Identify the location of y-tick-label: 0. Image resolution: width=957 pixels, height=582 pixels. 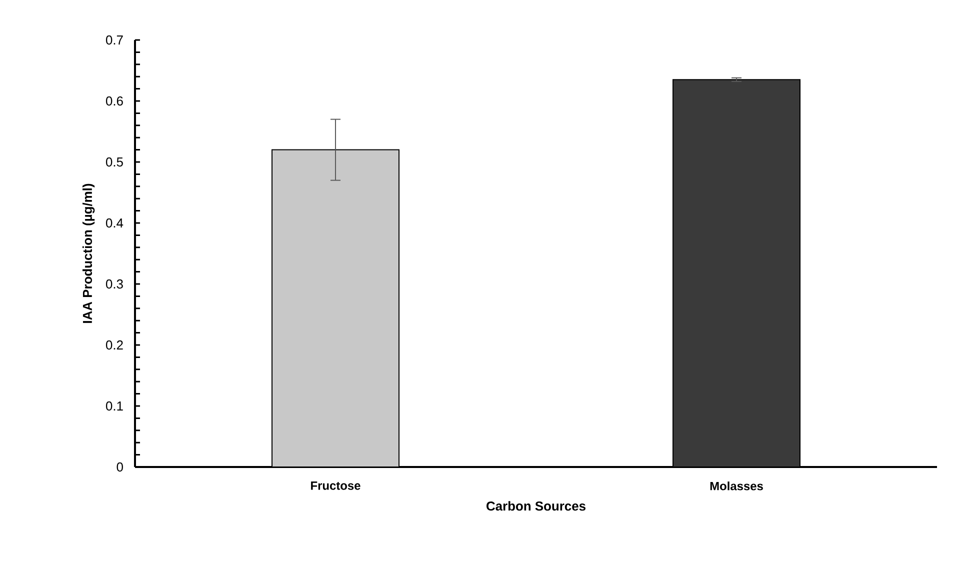
(119, 467).